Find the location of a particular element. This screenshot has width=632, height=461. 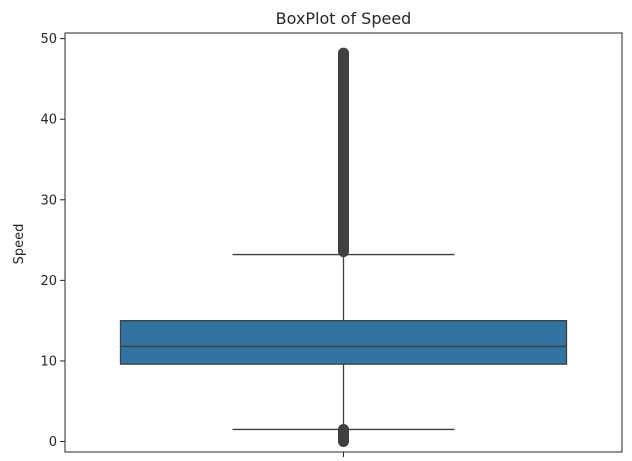

y-tick-label: 50 is located at coordinates (48, 39).